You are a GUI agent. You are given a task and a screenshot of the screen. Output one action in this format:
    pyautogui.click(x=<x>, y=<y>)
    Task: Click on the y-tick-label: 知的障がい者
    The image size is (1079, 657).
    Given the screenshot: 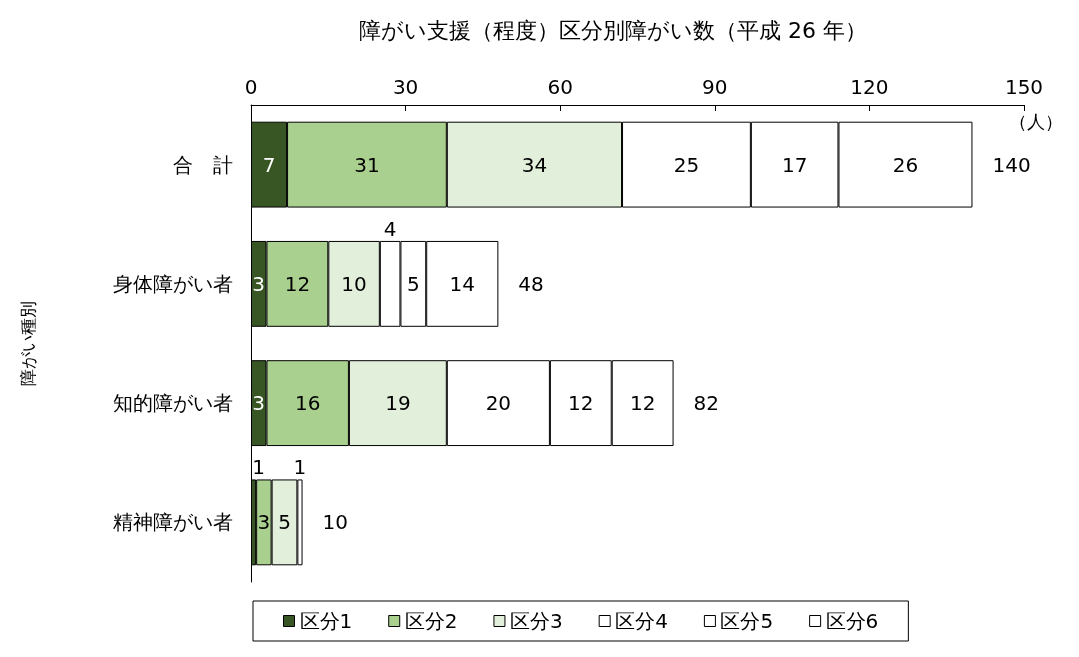 What is the action you would take?
    pyautogui.click(x=173, y=403)
    